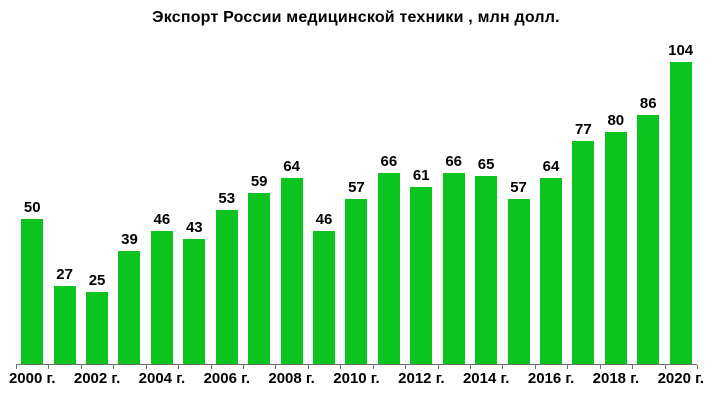  What do you see at coordinates (421, 275) in the screenshot?
I see `bar-2012` at bounding box center [421, 275].